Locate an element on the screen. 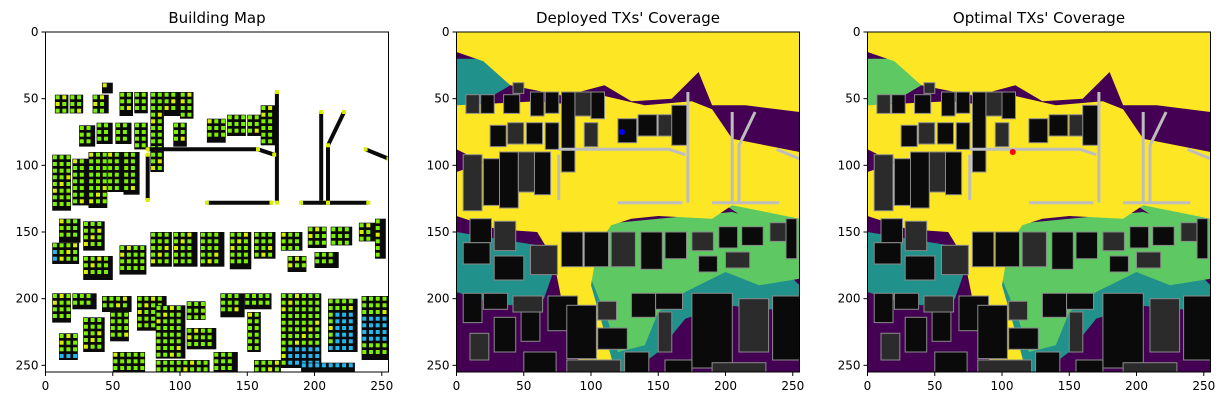 The width and height of the screenshot is (1224, 407). y-tick-label: 150 is located at coordinates (27, 232).